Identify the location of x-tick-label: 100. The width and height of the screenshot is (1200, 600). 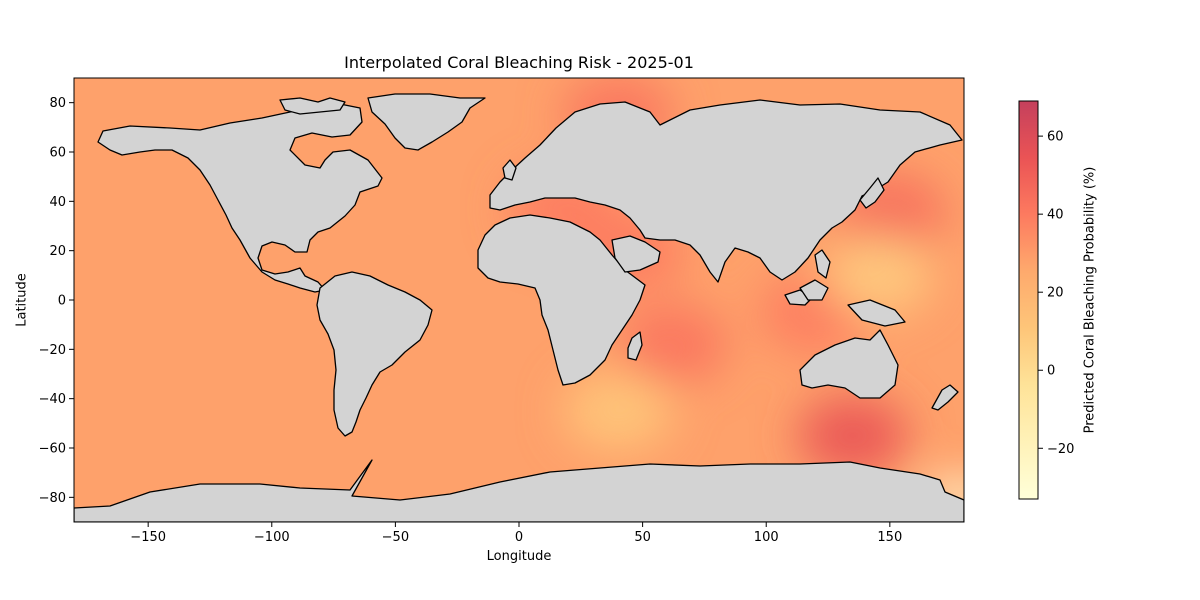
(766, 537).